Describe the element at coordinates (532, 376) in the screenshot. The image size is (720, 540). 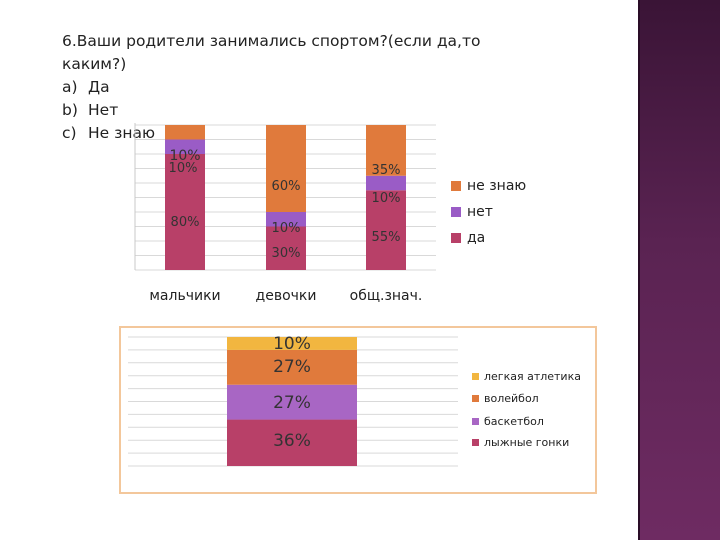
I see `legend-label: легкая атлетика` at that location.